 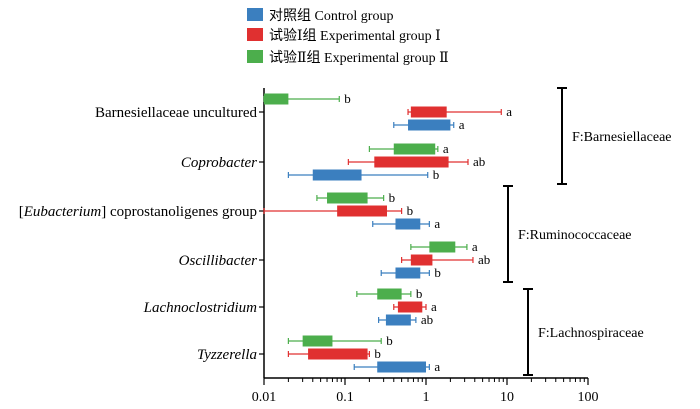 I want to click on category-label: Lachnoclostridium, so click(x=200, y=308).